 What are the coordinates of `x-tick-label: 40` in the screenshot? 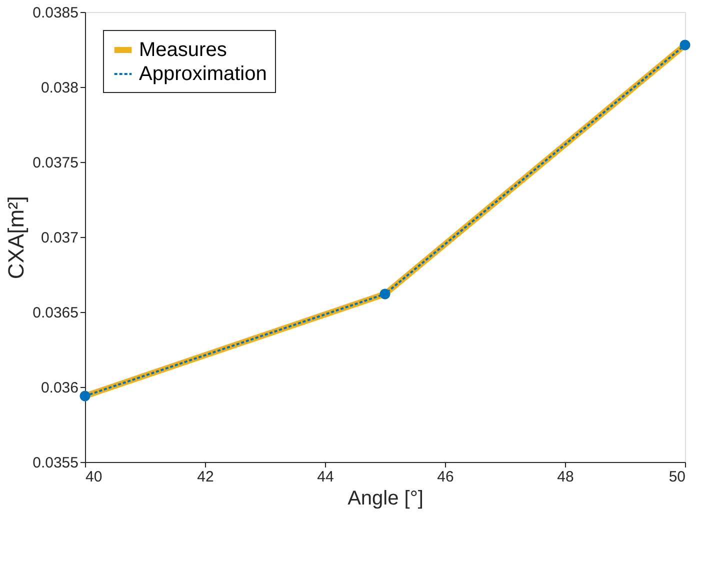 It's located at (94, 477).